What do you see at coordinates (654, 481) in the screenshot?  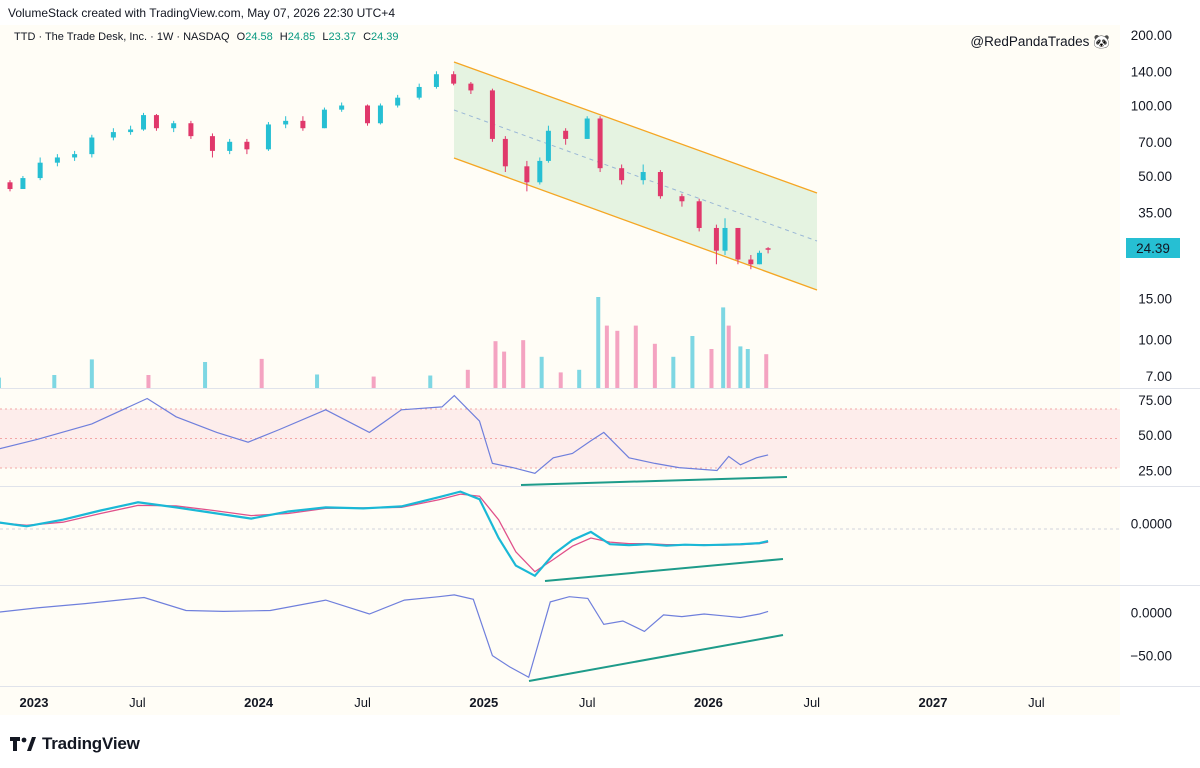 I see `rsi-divergence-line` at bounding box center [654, 481].